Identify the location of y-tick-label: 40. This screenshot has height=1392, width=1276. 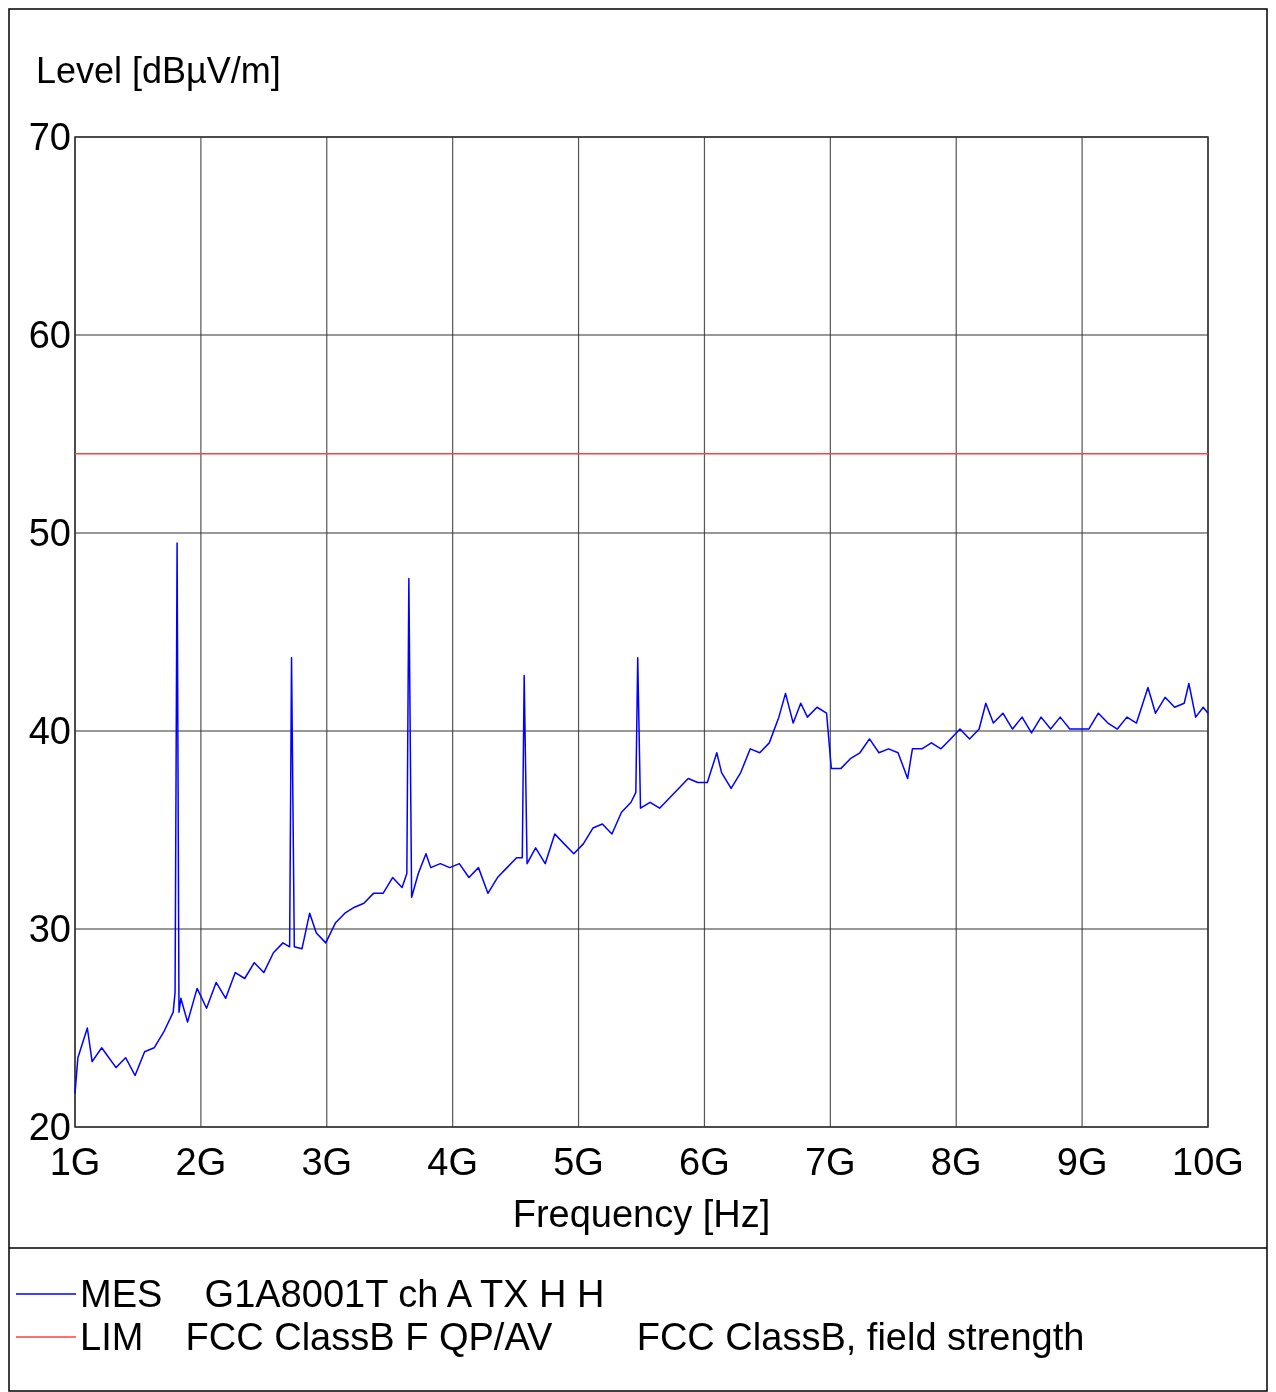
(49, 731).